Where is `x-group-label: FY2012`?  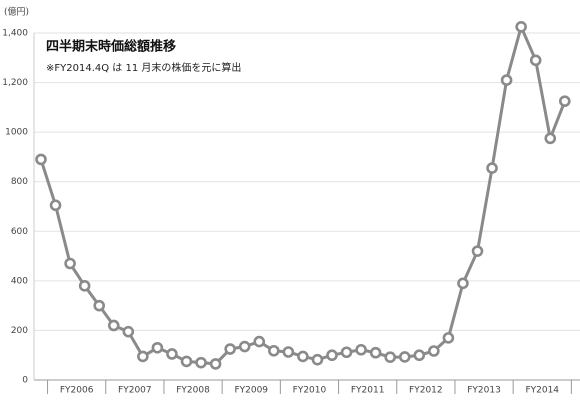 x-group-label: FY2012 is located at coordinates (426, 391).